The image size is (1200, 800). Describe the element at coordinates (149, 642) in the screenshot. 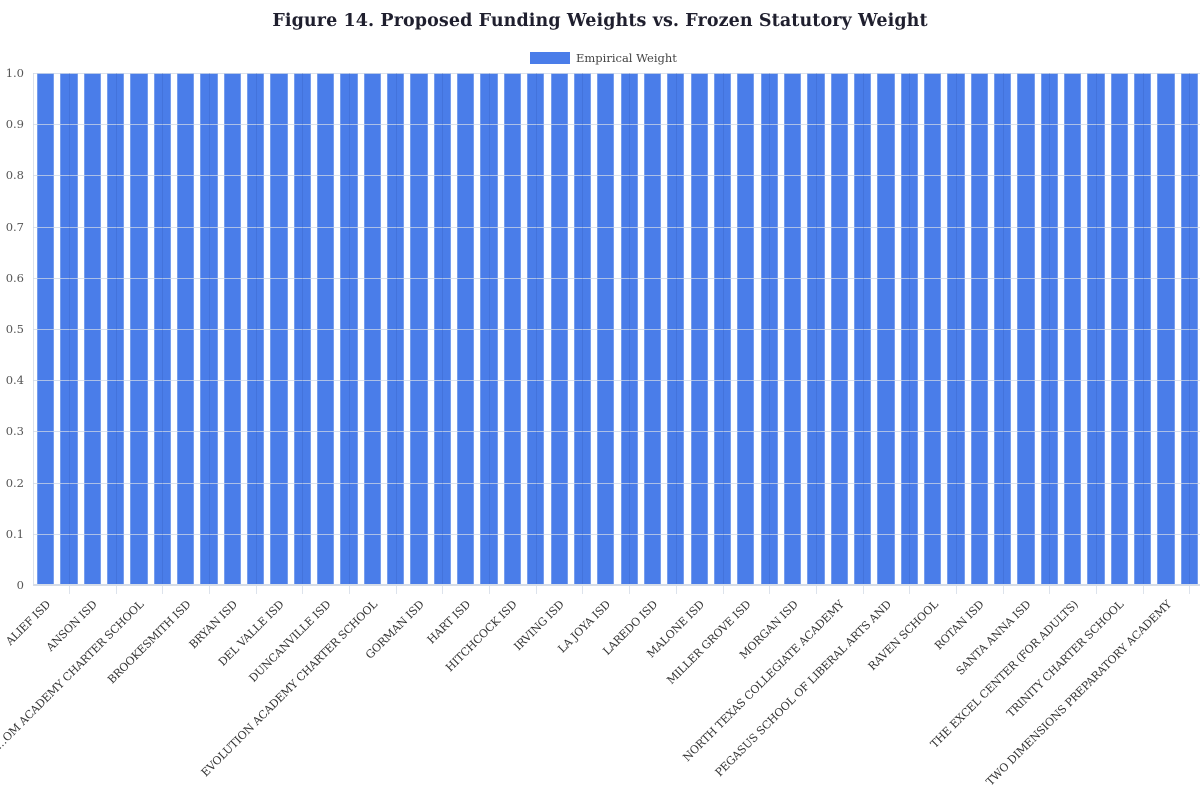

I see `x-tick-label: BROOKESMITH ISD` at that location.